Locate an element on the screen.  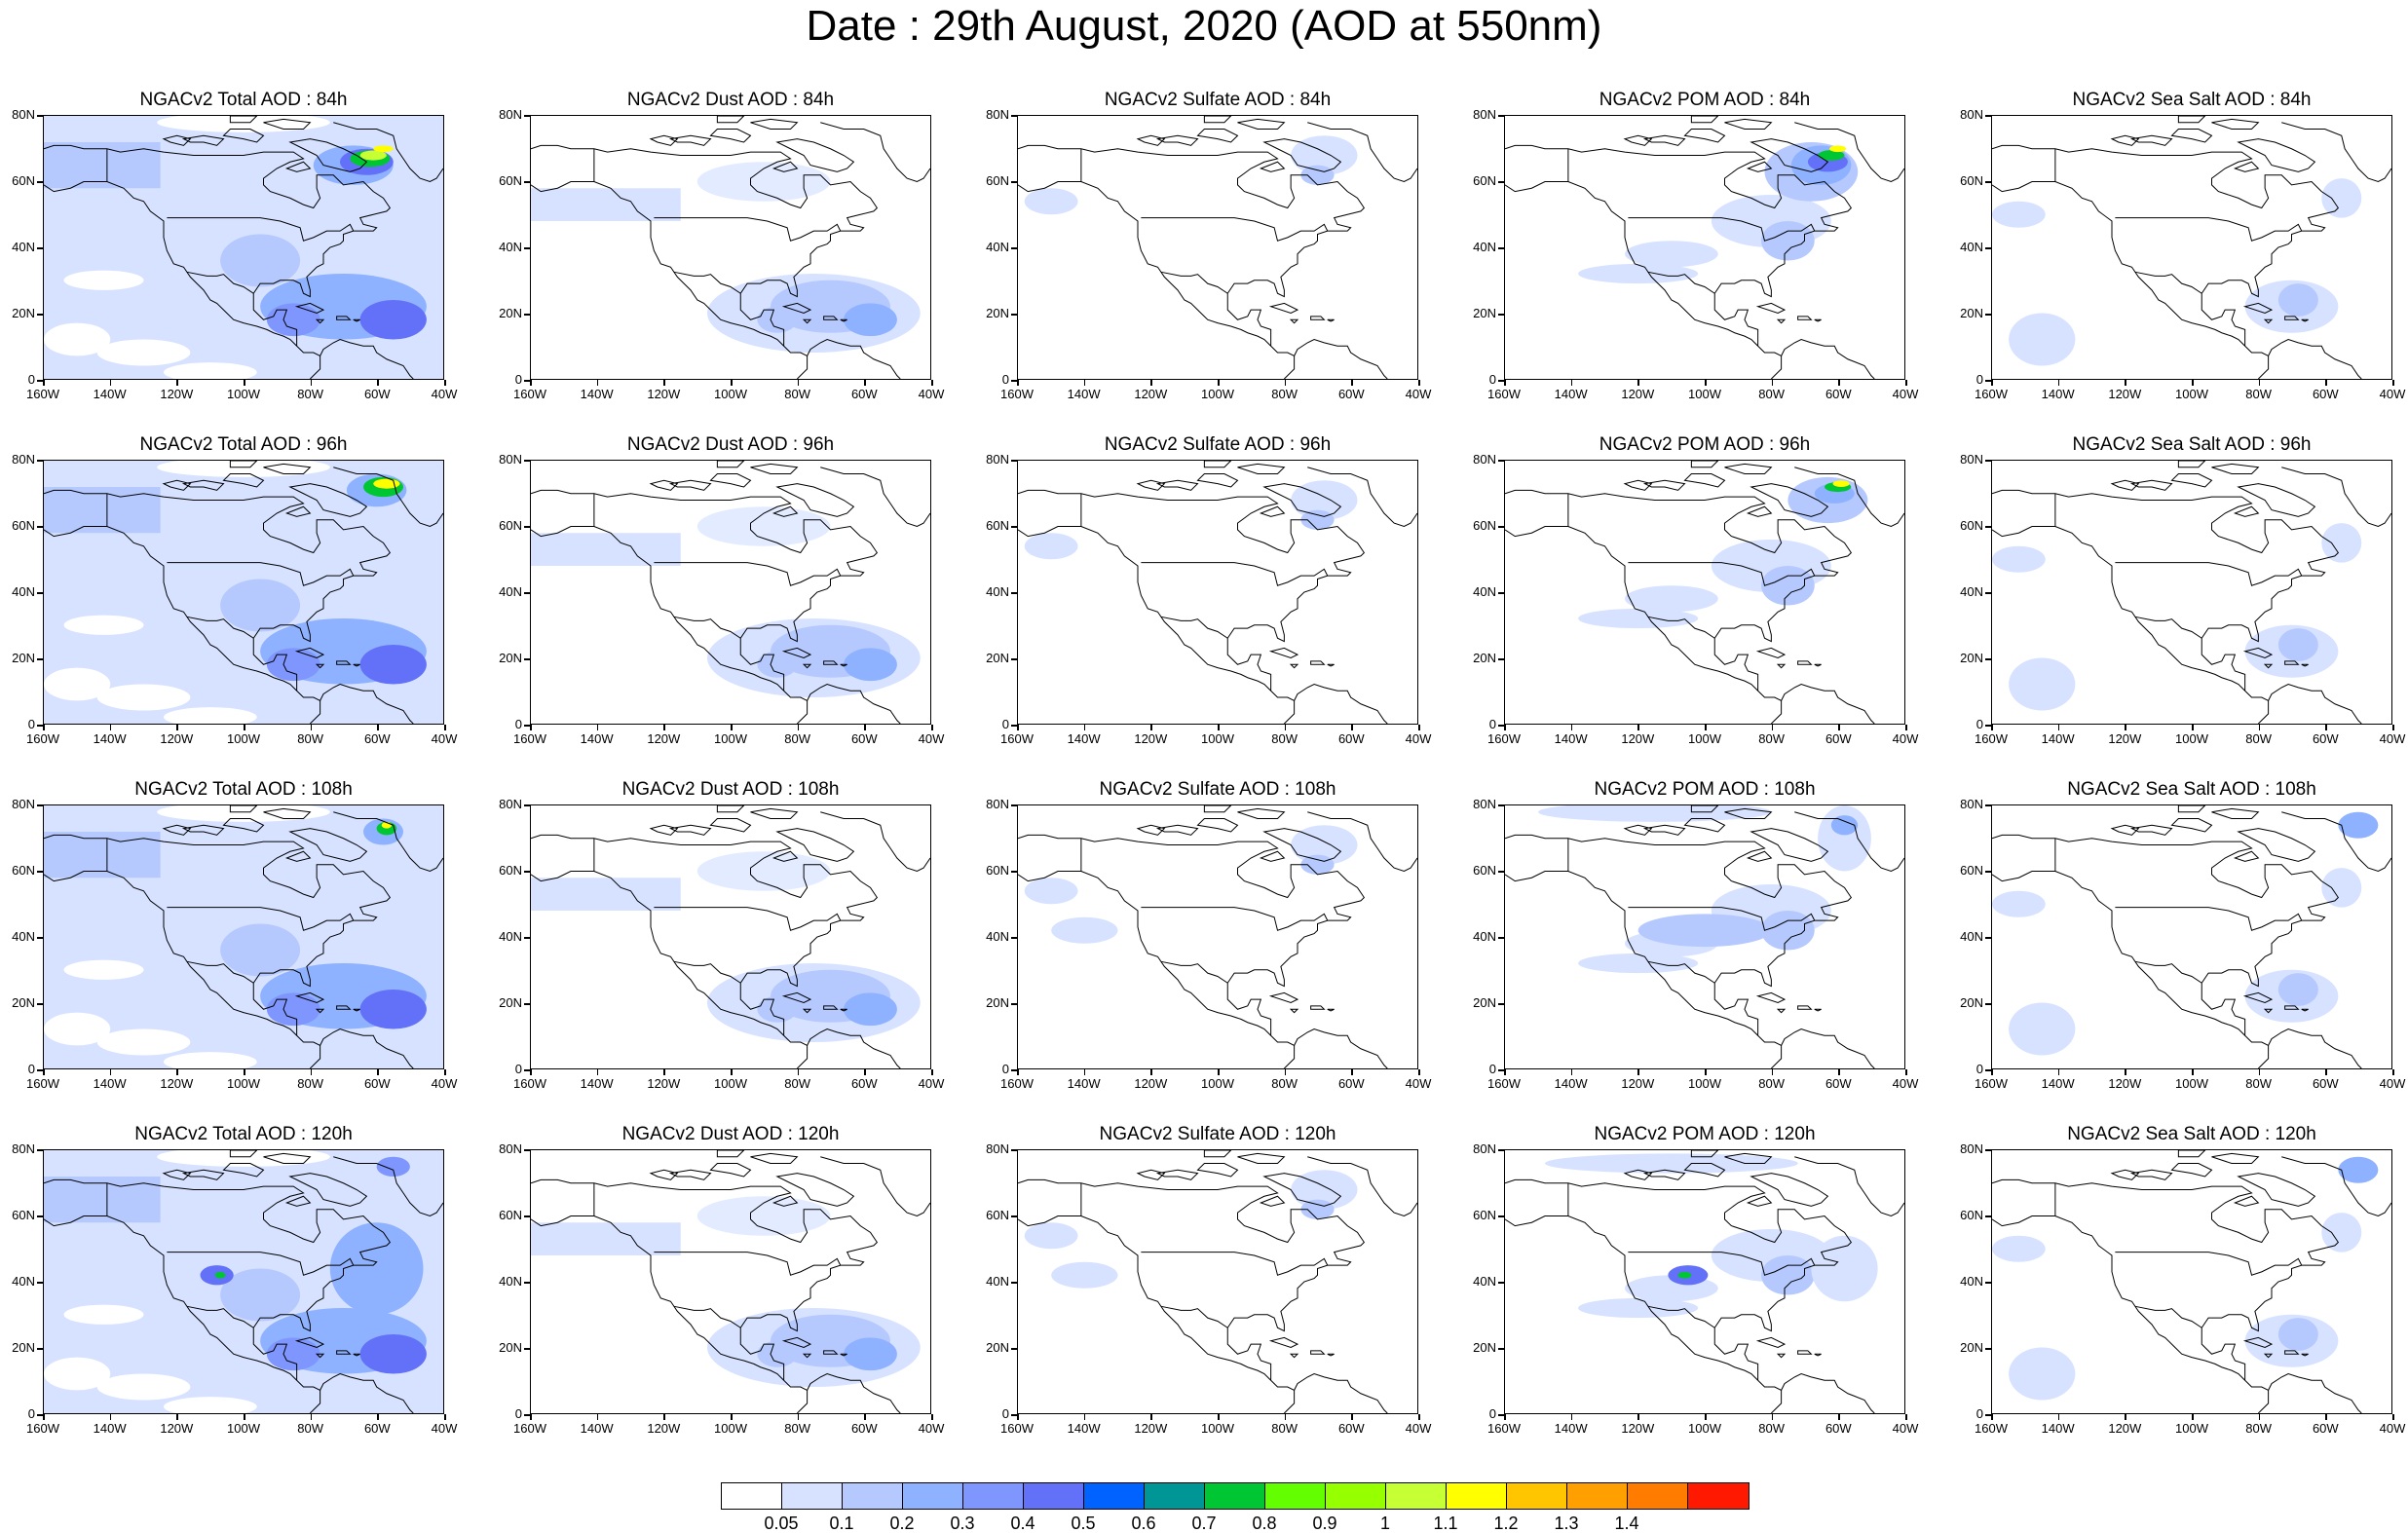
lon-tick-label: 120W is located at coordinates (1638, 1083).